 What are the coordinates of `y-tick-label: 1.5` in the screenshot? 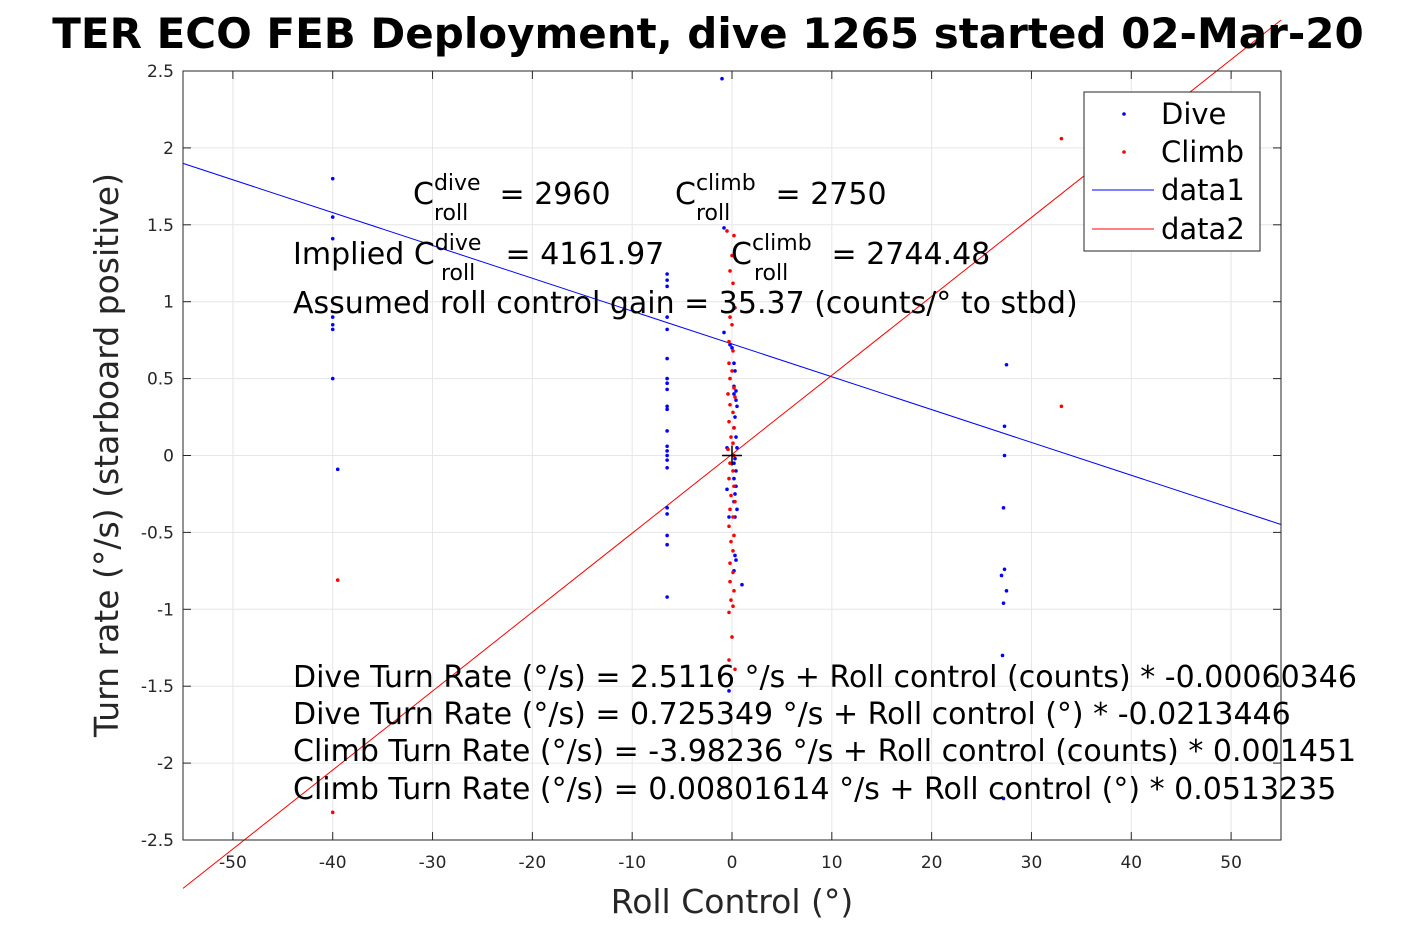 It's located at (160, 226).